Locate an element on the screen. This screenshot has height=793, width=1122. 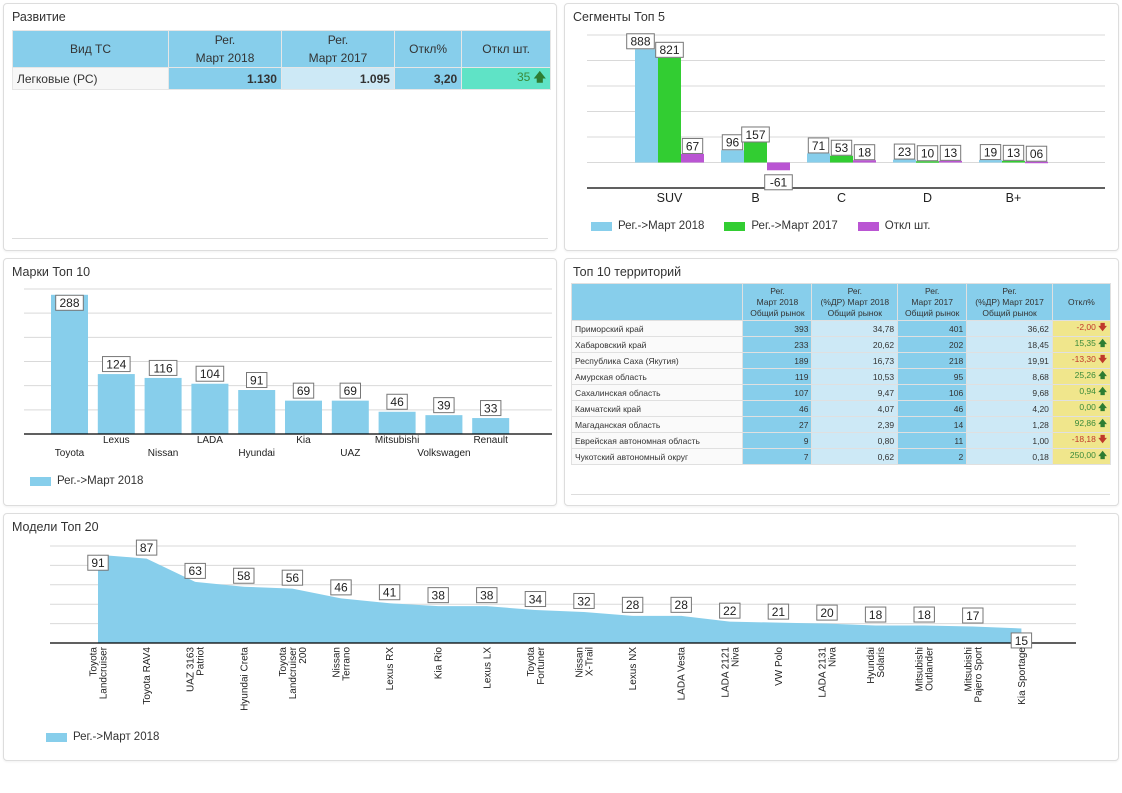
x-tick-label-line: Outlander is located at coordinates (930, 668).